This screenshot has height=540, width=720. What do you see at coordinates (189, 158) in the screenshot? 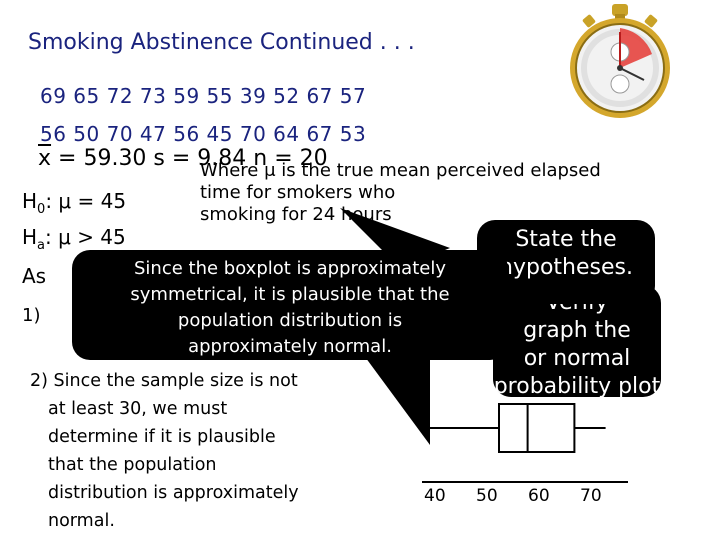
I see `summary-stats-values: = 59.30 s = 9.84 n = 20` at bounding box center [189, 158].